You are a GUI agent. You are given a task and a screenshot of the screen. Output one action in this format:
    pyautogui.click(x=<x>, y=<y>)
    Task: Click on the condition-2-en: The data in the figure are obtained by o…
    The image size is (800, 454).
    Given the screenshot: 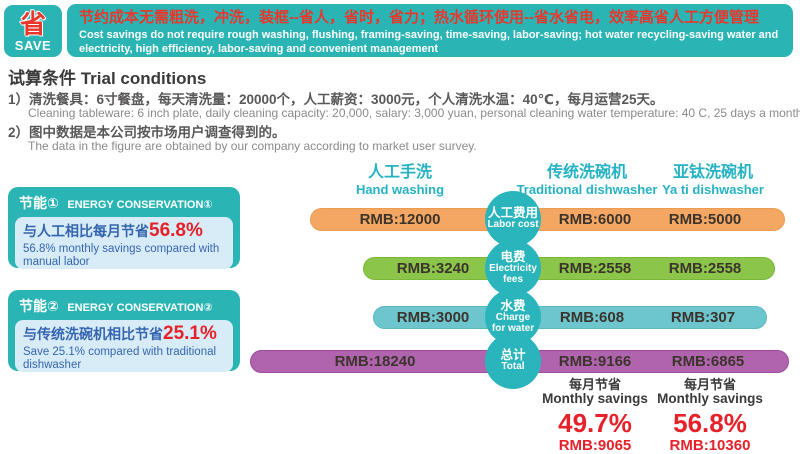 What is the action you would take?
    pyautogui.click(x=252, y=146)
    